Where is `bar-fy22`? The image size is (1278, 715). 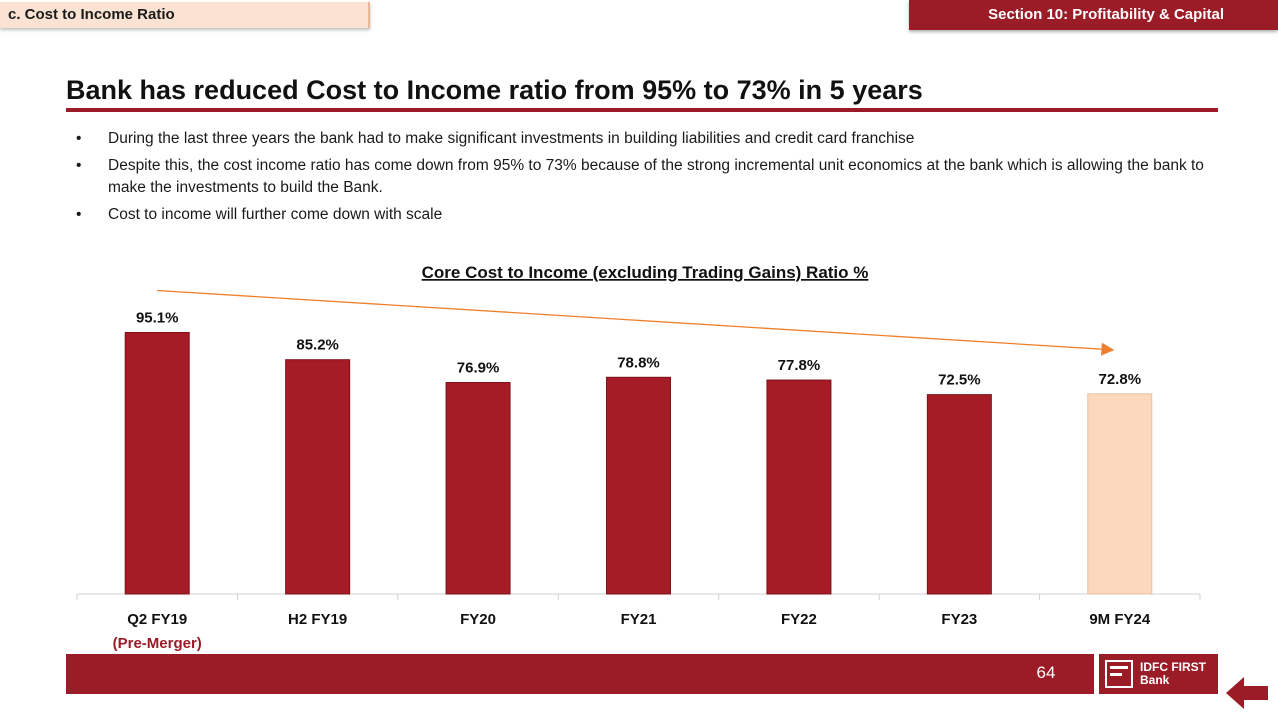 bar-fy22 is located at coordinates (799, 487).